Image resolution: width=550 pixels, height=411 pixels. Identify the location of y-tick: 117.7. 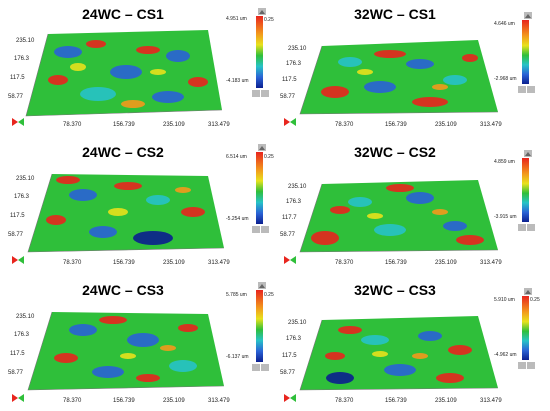
(289, 218).